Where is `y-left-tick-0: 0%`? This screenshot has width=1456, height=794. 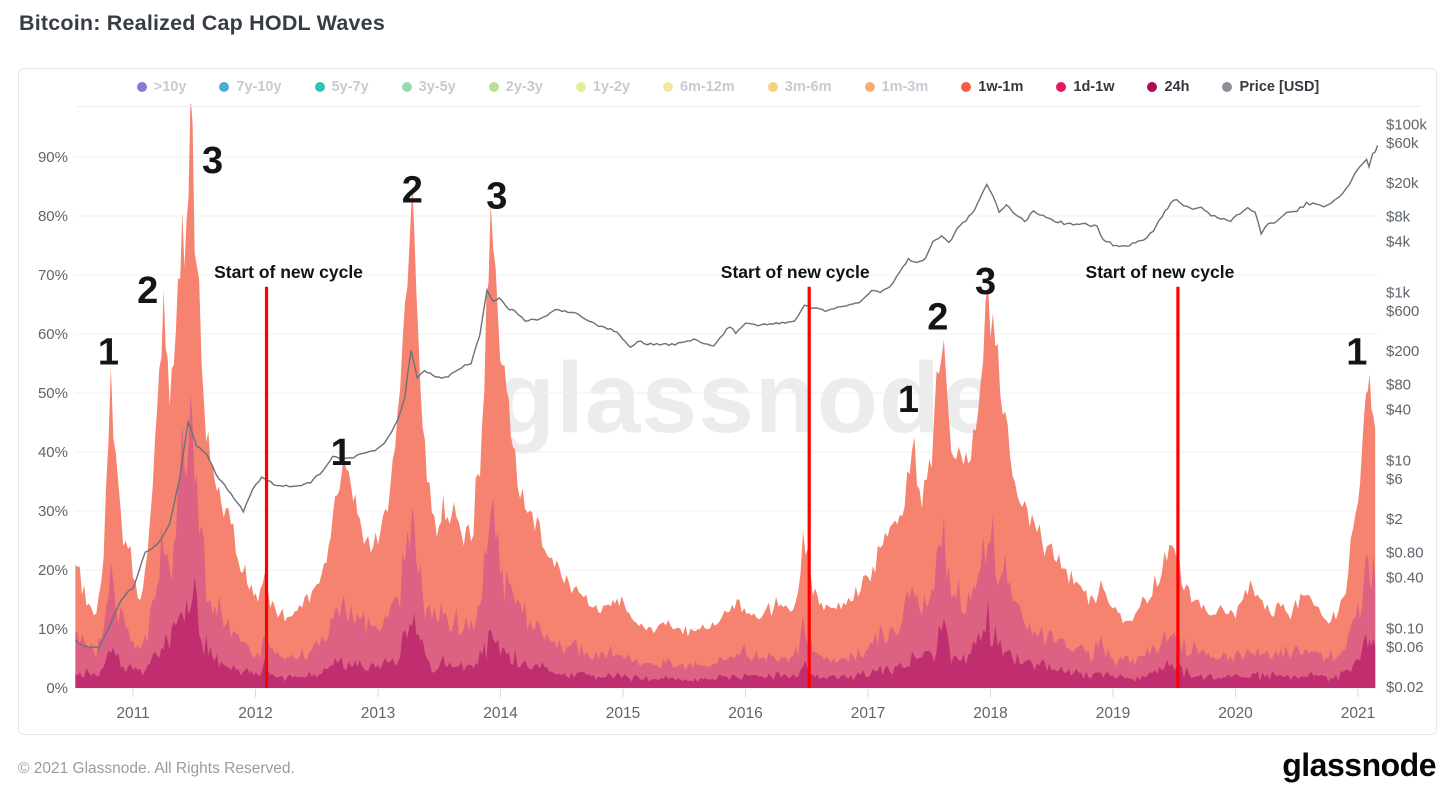
y-left-tick-0: 0% is located at coordinates (57, 688).